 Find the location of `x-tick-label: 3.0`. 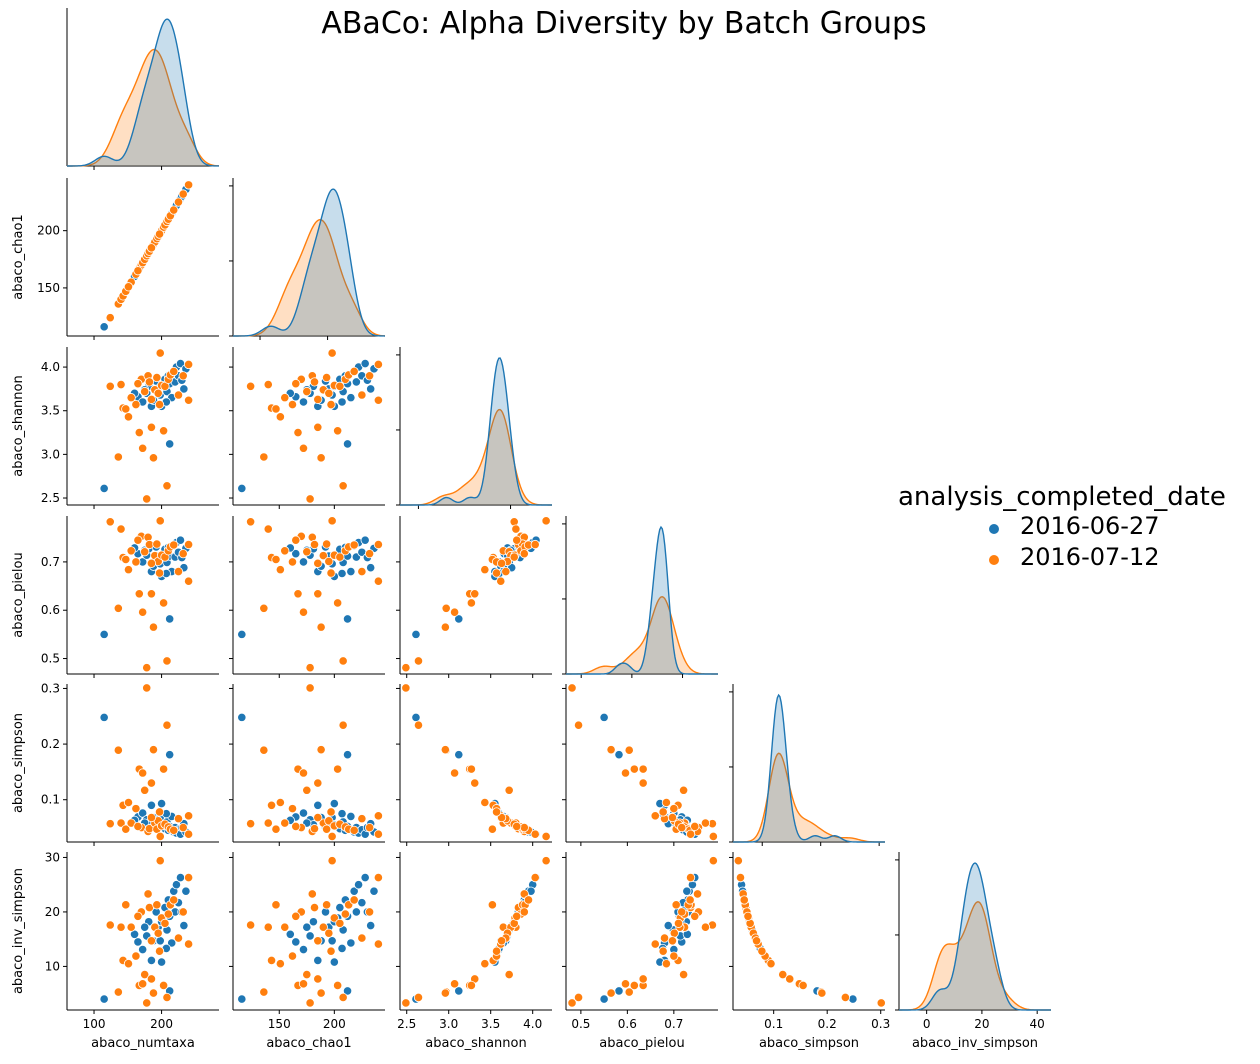

x-tick-label: 3.0 is located at coordinates (448, 1024).